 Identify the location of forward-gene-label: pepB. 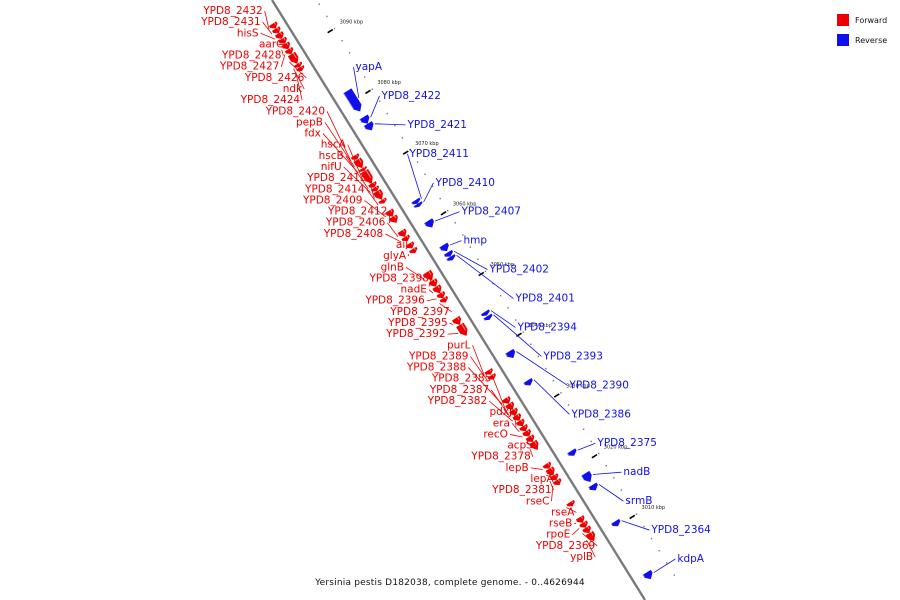
(309, 122).